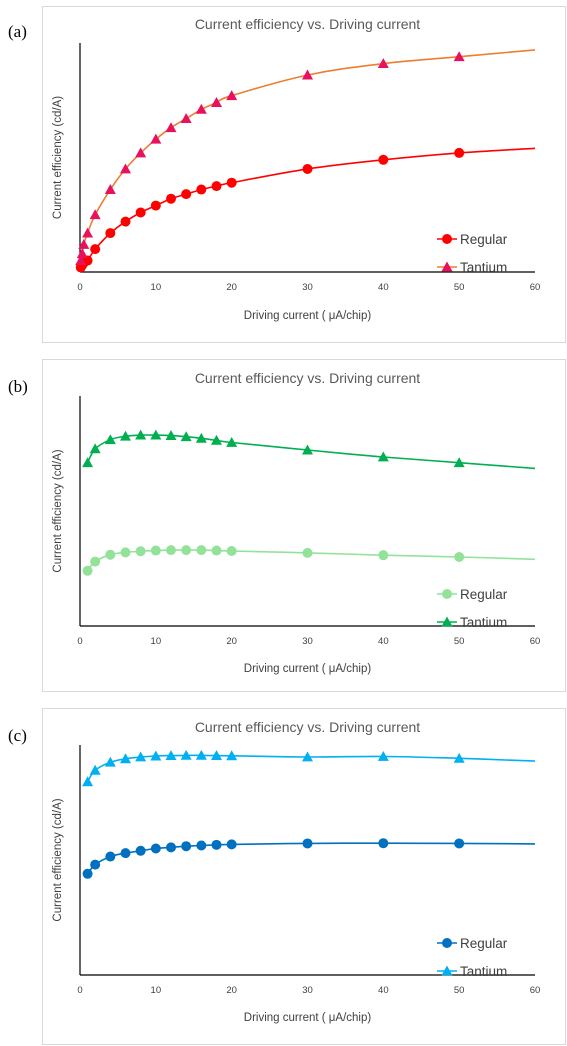  Describe the element at coordinates (383, 641) in the screenshot. I see `x-tick-label: 40` at that location.